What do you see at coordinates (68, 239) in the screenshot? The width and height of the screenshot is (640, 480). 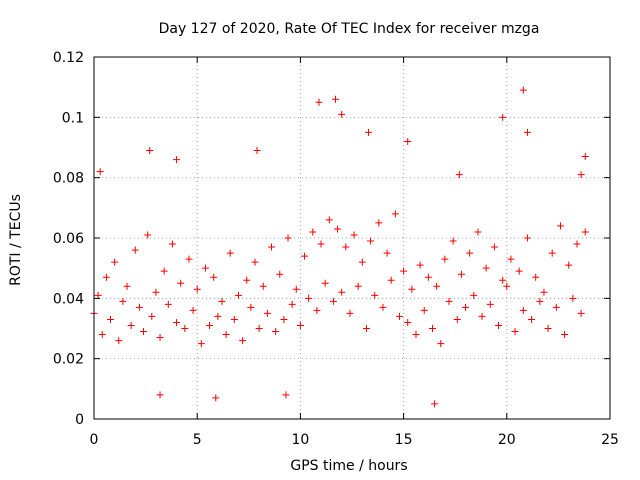 I see `y-tick-labels: 0 0.02 0.04 0.06 0.08 0.1 0.12` at bounding box center [68, 239].